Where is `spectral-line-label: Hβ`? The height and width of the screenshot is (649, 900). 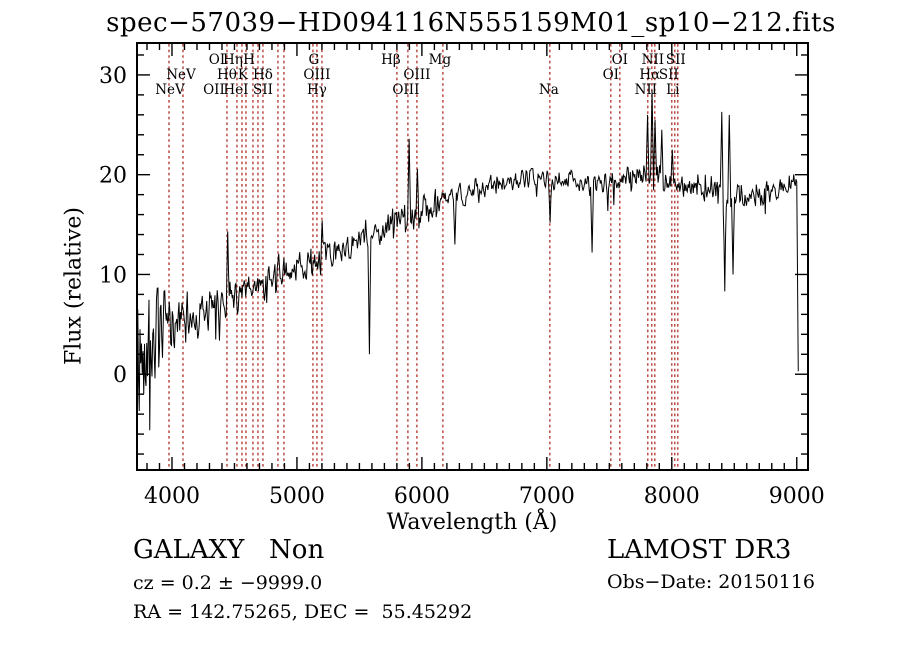
spectral-line-label: Hβ is located at coordinates (391, 60).